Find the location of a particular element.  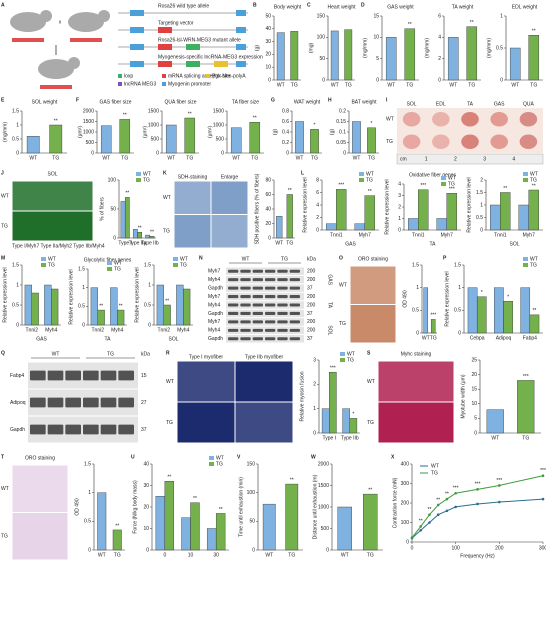

x-tick-label: Tnni2 is located at coordinates (97, 330).